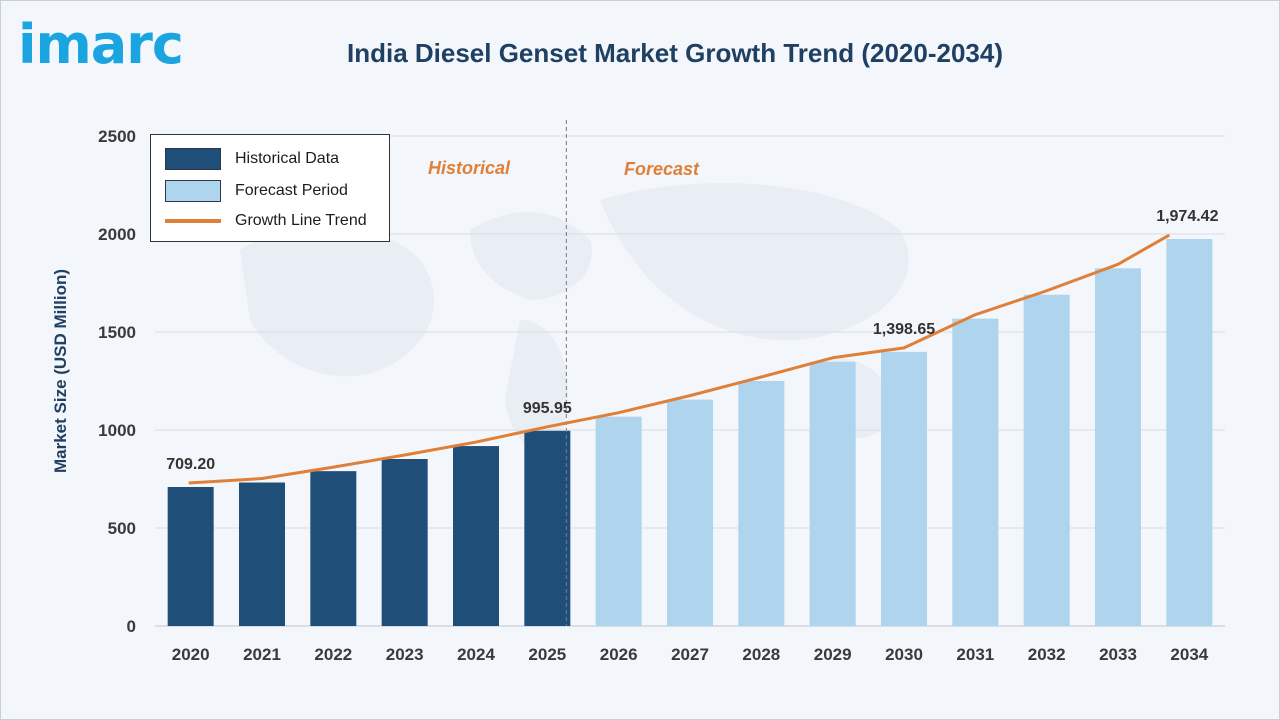 The width and height of the screenshot is (1280, 720). Describe the element at coordinates (101, 44) in the screenshot. I see `imarc-logo: imarc` at that location.